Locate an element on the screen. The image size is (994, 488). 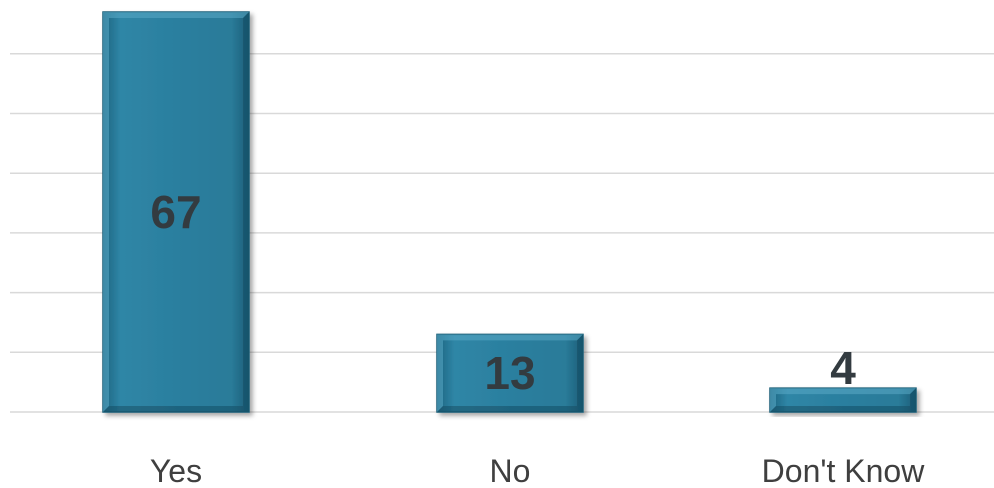
value-label-no: 13 is located at coordinates (509, 373).